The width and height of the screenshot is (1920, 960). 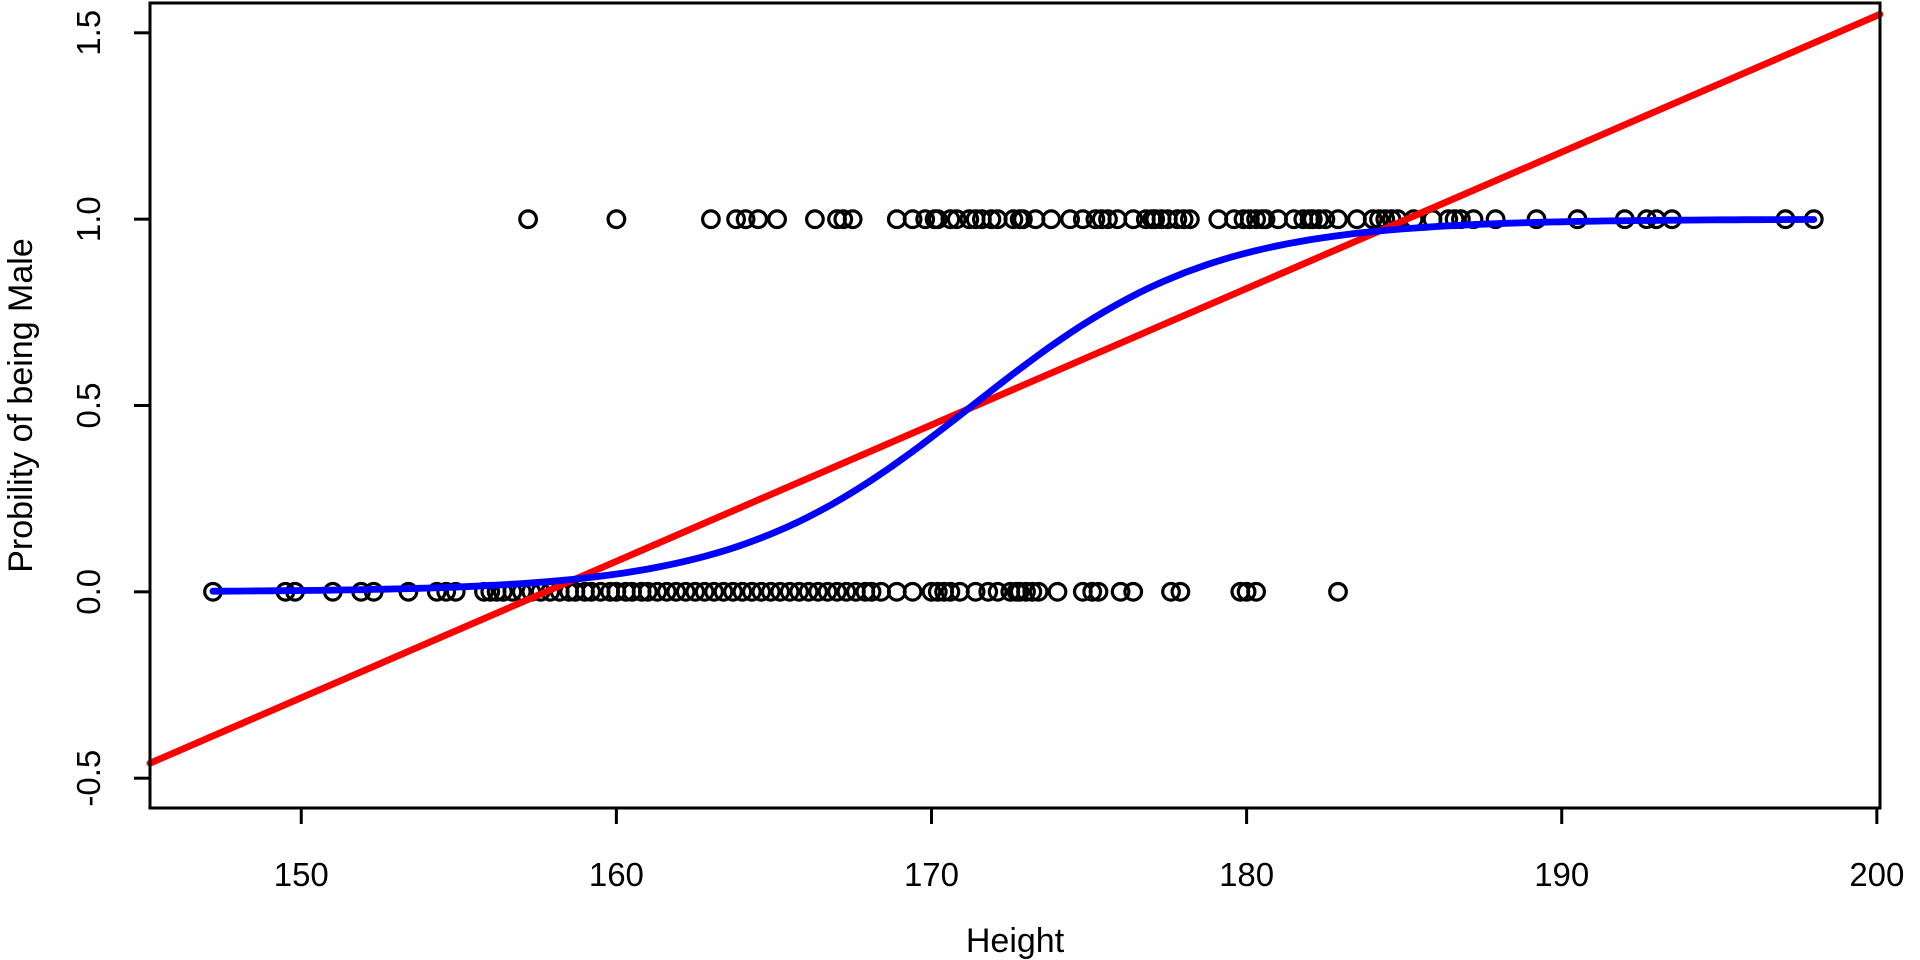 What do you see at coordinates (616, 874) in the screenshot?
I see `x-tick-label: 160` at bounding box center [616, 874].